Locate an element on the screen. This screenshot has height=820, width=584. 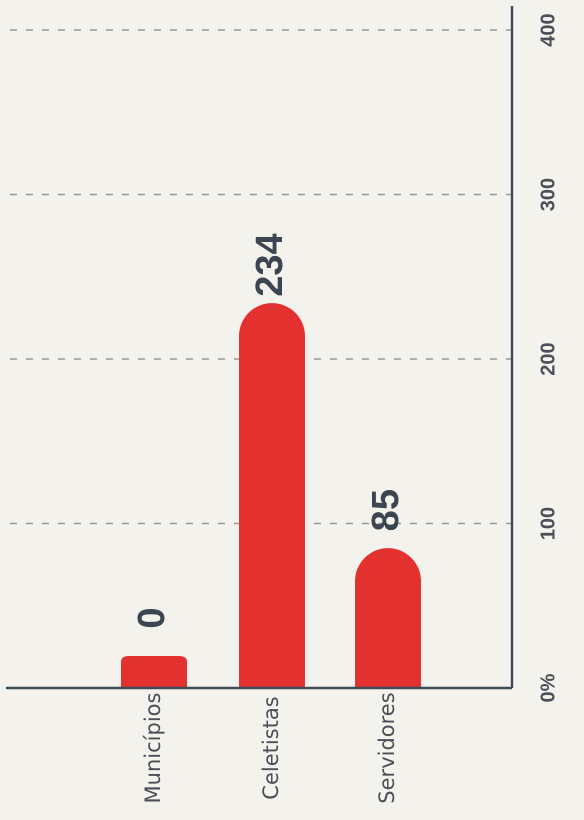
category-label: Servidores is located at coordinates (387, 747).